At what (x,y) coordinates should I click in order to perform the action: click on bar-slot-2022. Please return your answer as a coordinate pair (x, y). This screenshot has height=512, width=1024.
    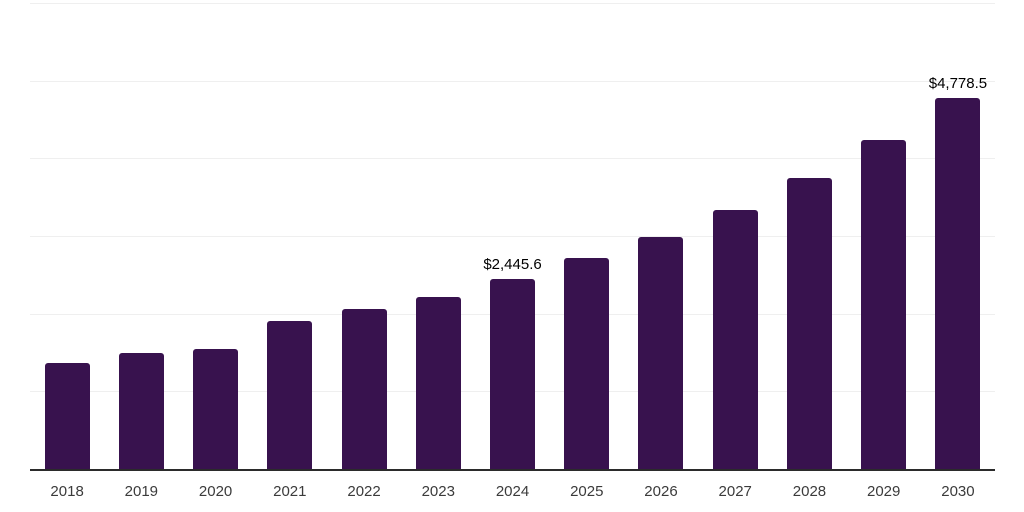
    Looking at the image, I should click on (364, 236).